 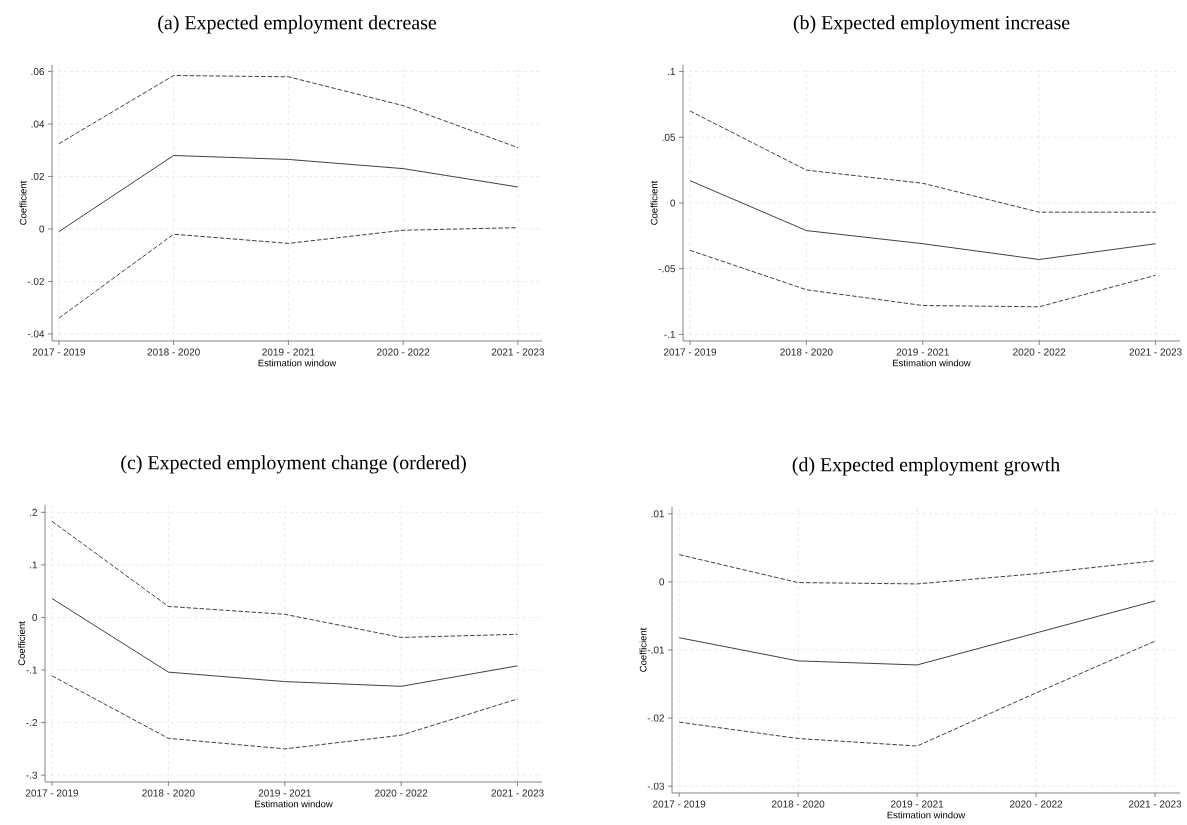 I want to click on y-tick-label: -.01, so click(x=656, y=650).